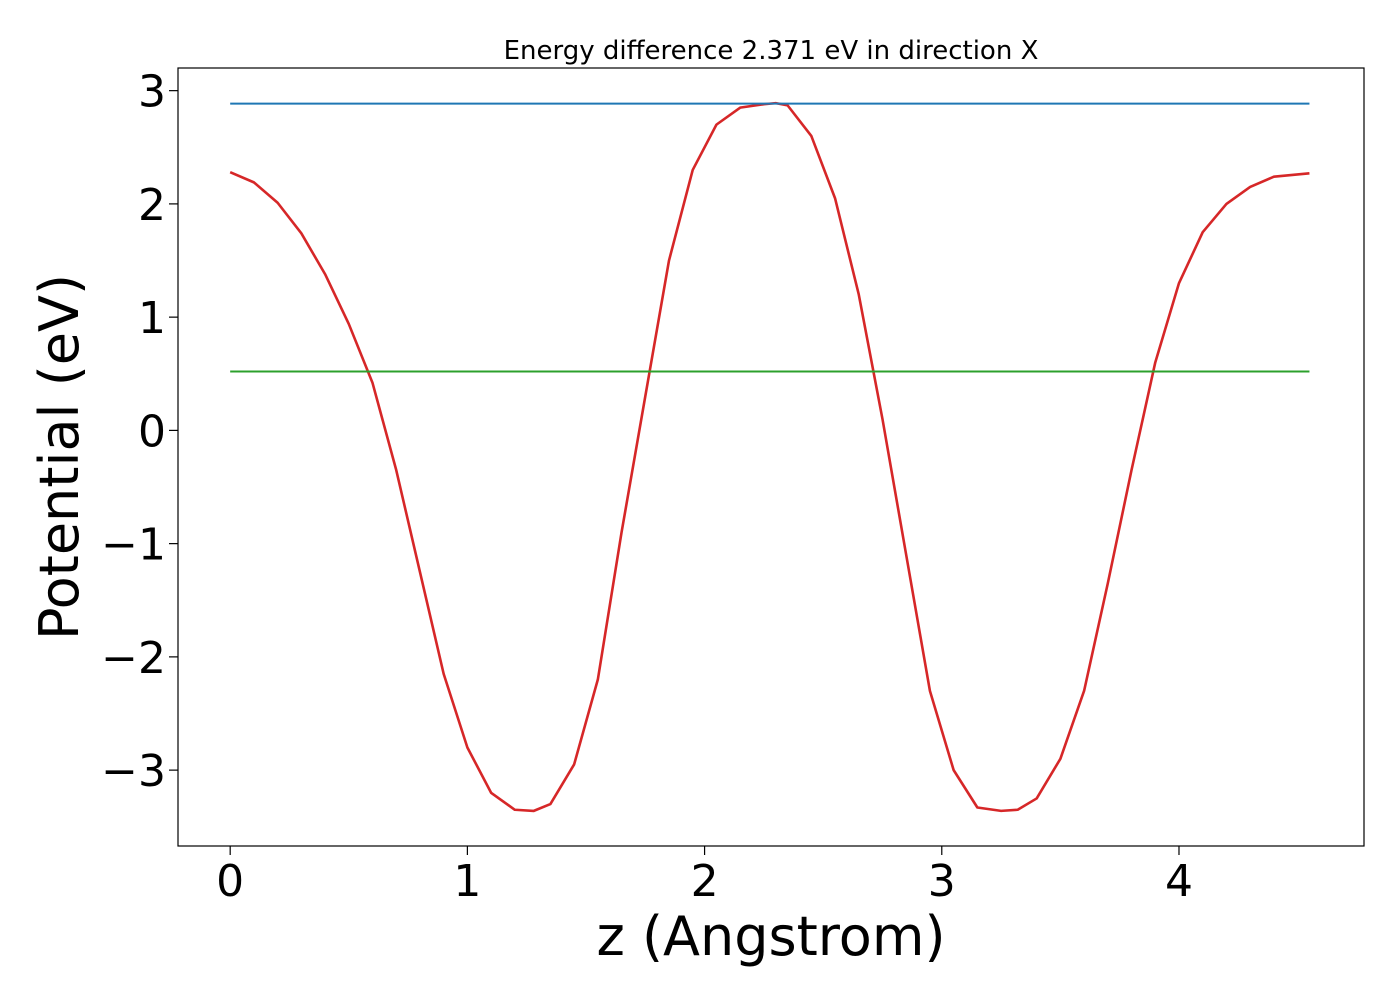  What do you see at coordinates (152, 92) in the screenshot?
I see `y-tick-label: 3` at bounding box center [152, 92].